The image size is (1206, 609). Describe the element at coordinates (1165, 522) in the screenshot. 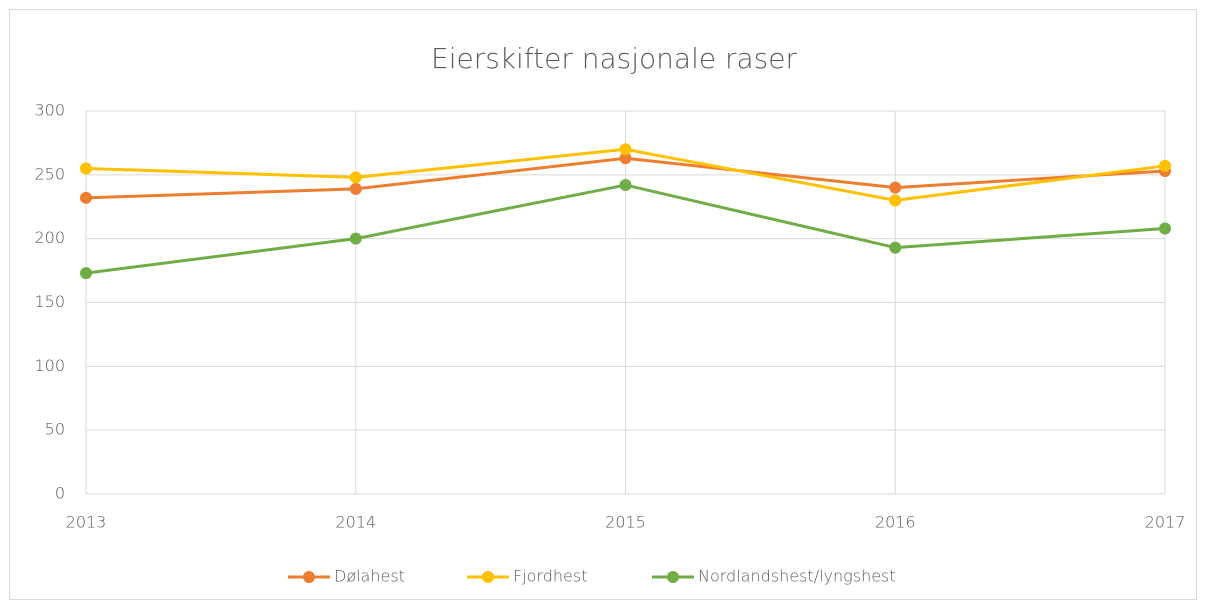

I see `x-tick-label: 2017` at that location.